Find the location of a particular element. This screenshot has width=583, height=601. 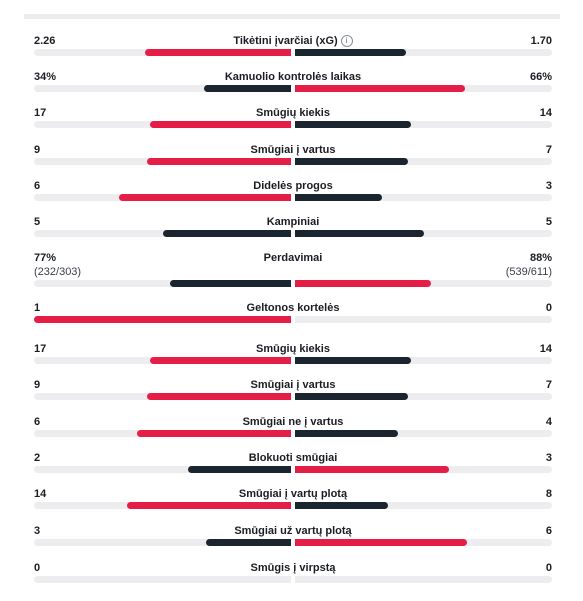

home-value: 77% (232/303) is located at coordinates (57, 265).